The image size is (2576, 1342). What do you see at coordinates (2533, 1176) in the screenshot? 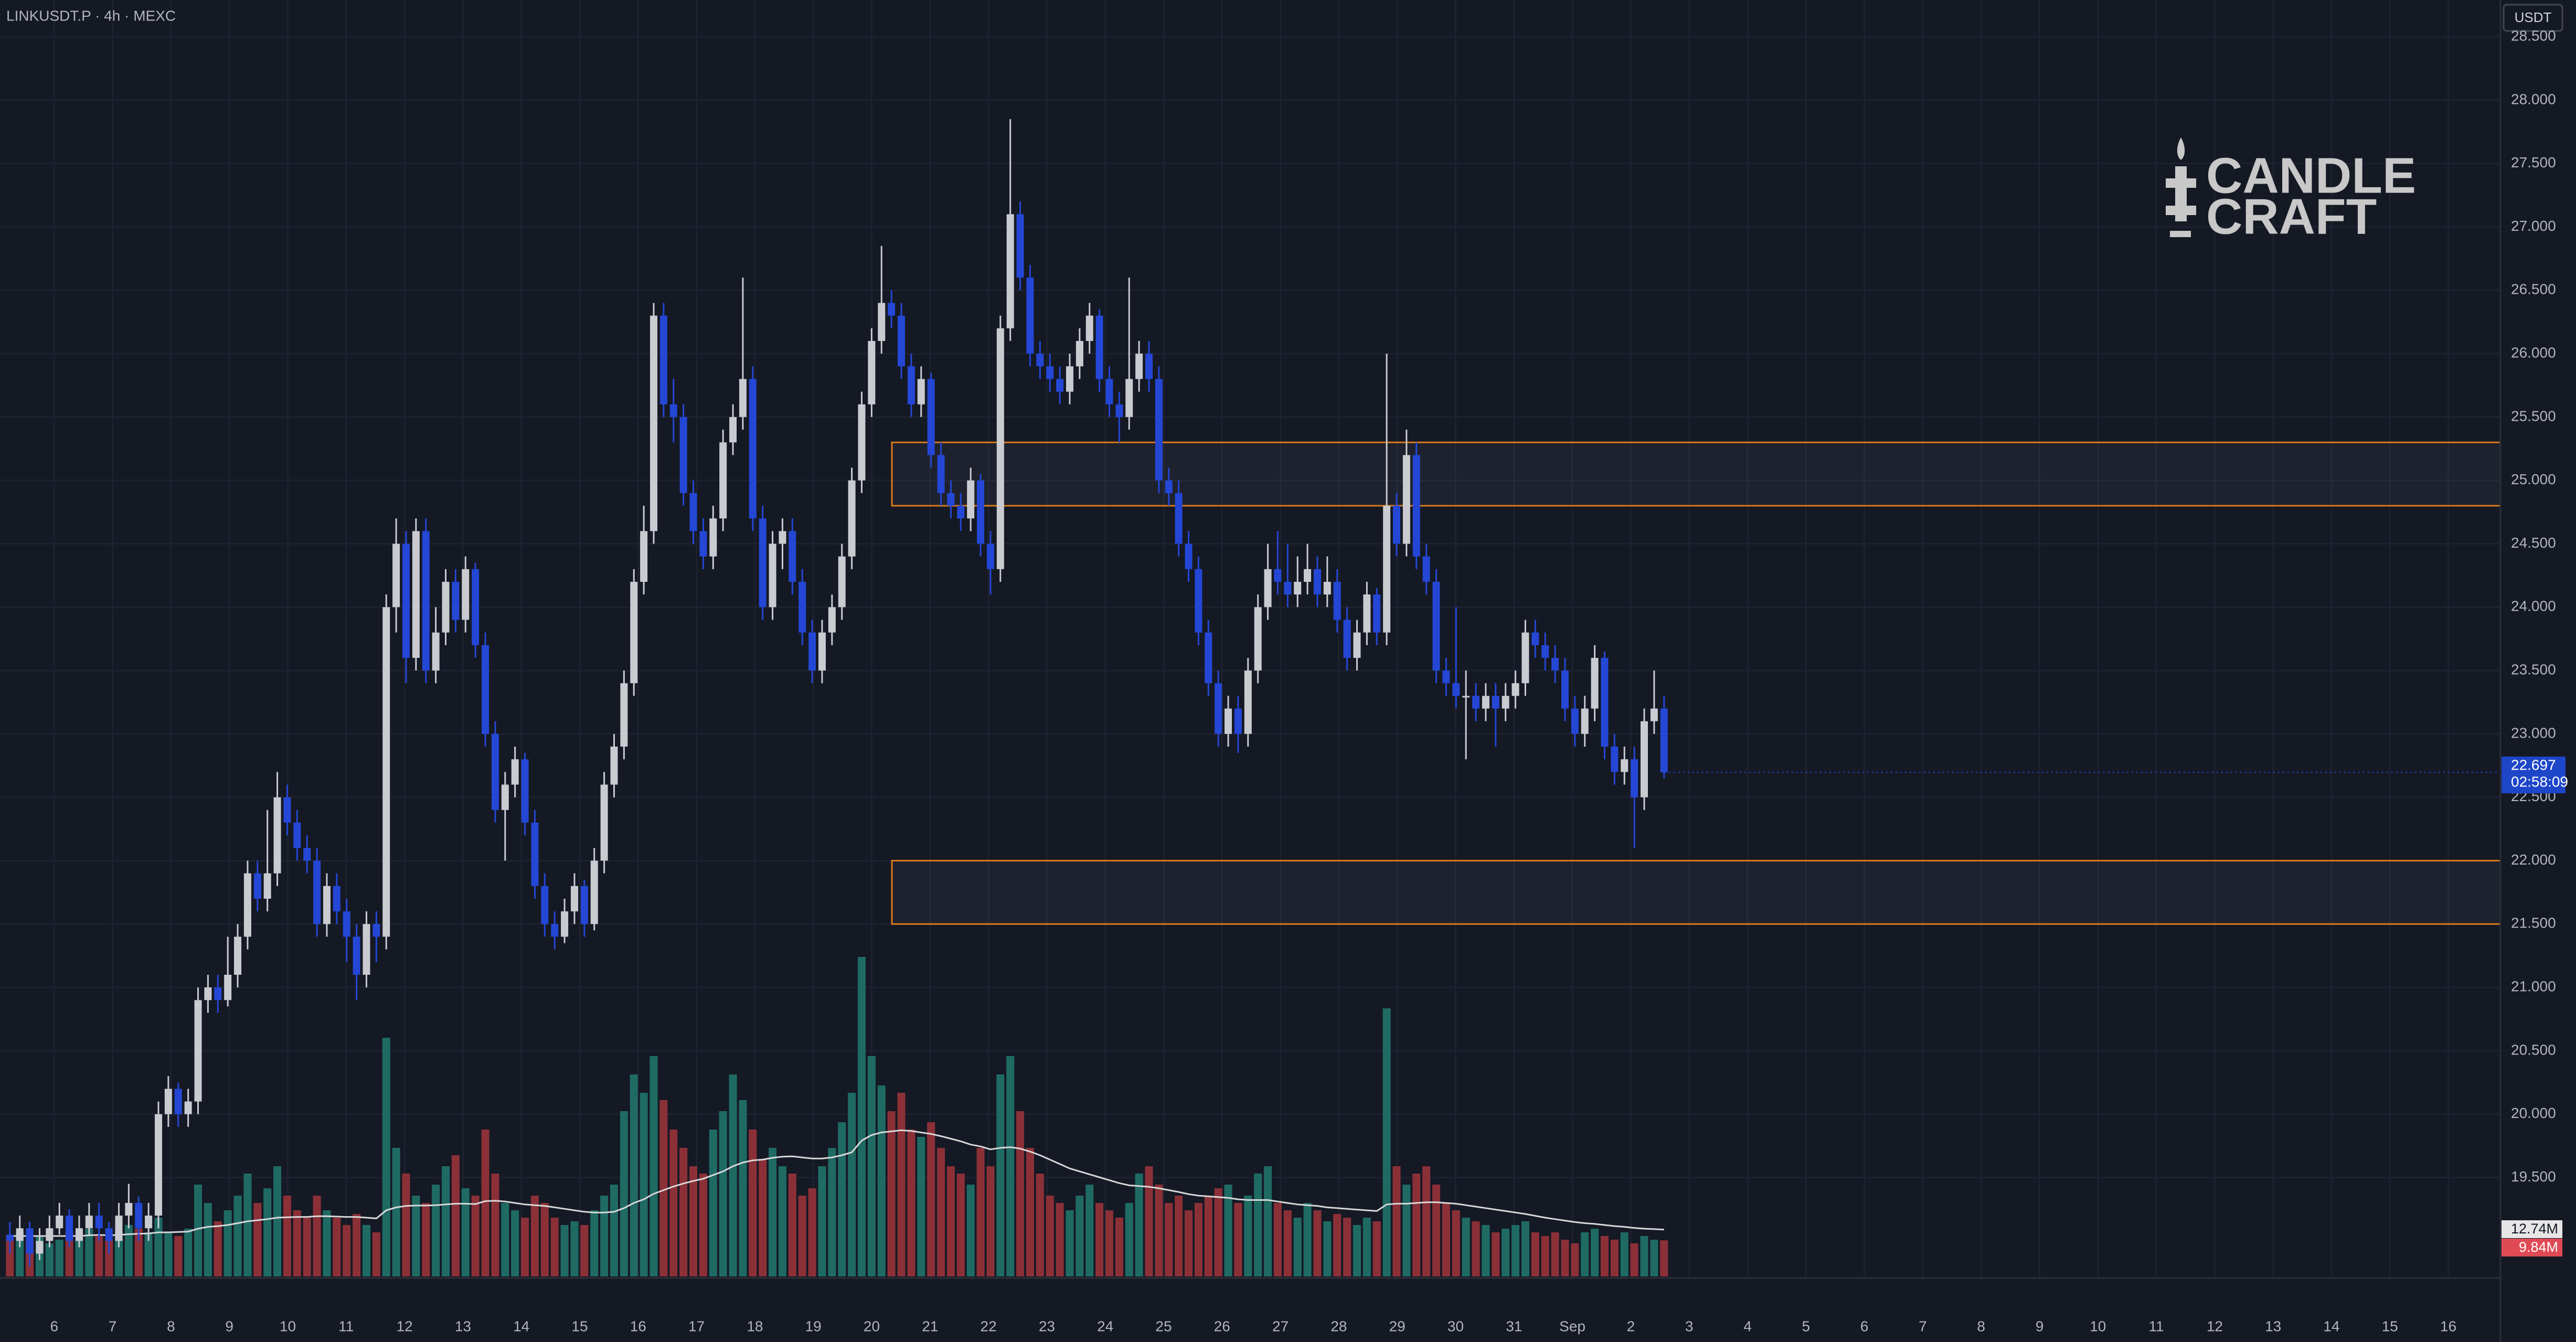
I see `y-tick-label: 19.500` at bounding box center [2533, 1176].